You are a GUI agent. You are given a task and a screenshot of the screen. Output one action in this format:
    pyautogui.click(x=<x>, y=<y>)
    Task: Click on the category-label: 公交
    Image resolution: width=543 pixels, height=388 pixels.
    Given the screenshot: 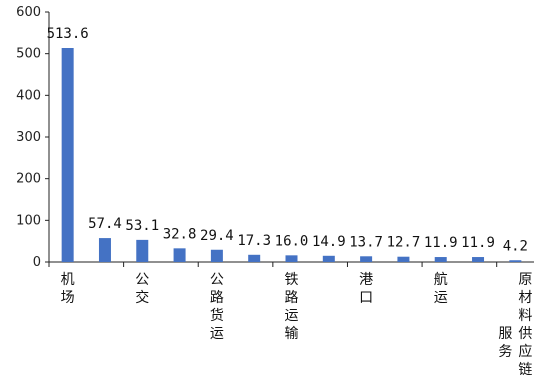 What is the action you would take?
    pyautogui.click(x=142, y=289)
    